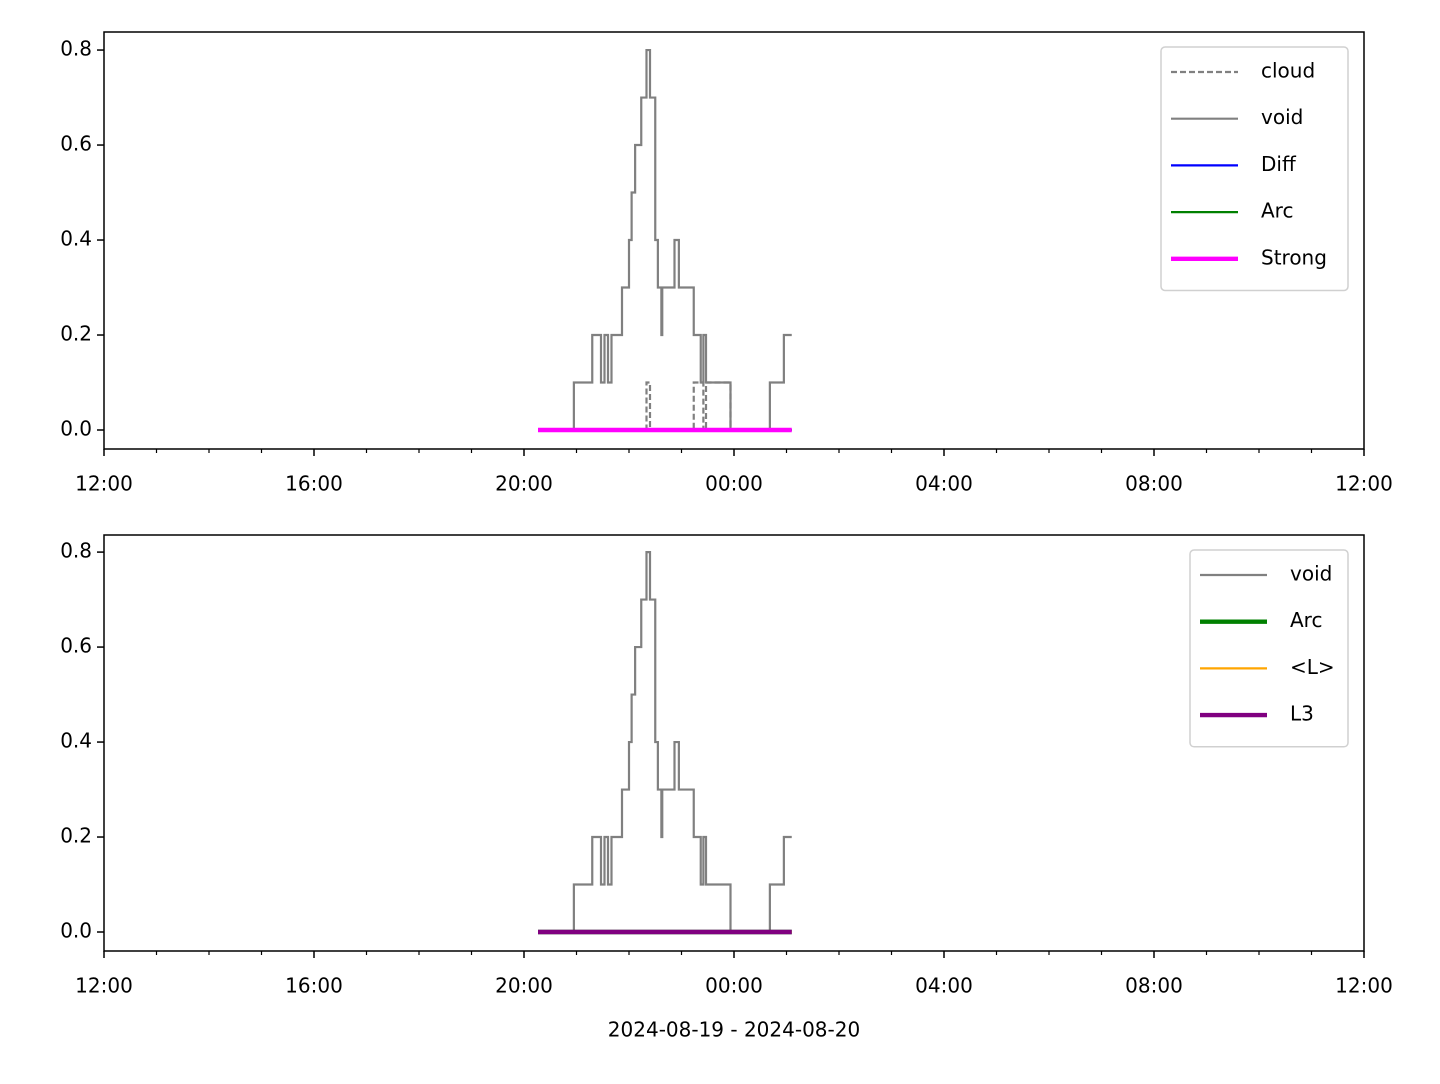  Describe the element at coordinates (1302, 714) in the screenshot. I see `legend-label: L3` at that location.